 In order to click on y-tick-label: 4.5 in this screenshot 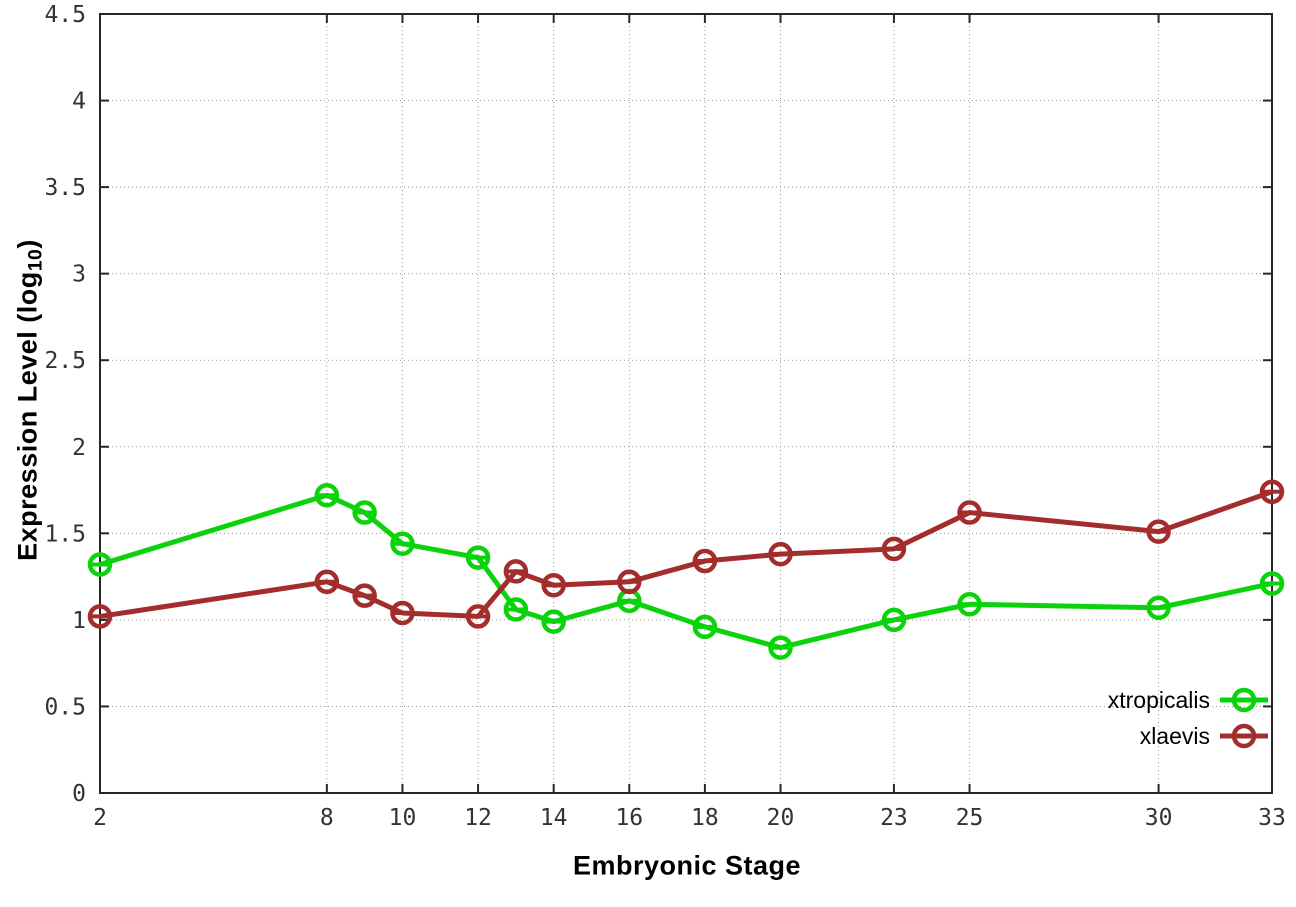, I will do `click(65, 15)`.